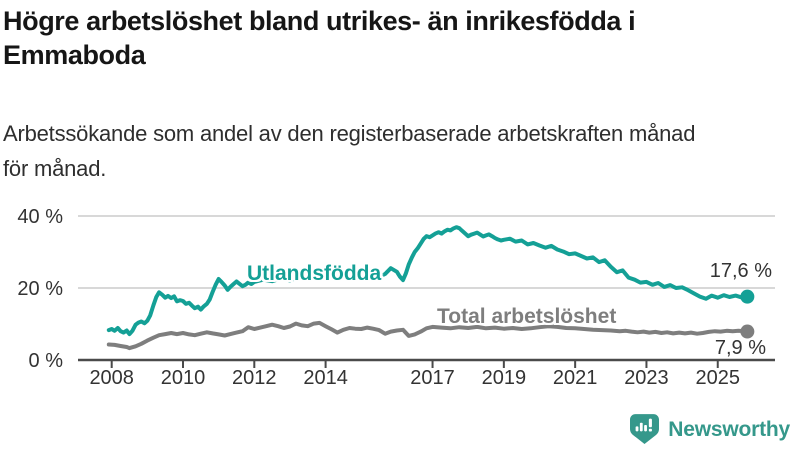 The image size is (800, 450). Describe the element at coordinates (646, 378) in the screenshot. I see `x-tick-label: 2023` at that location.